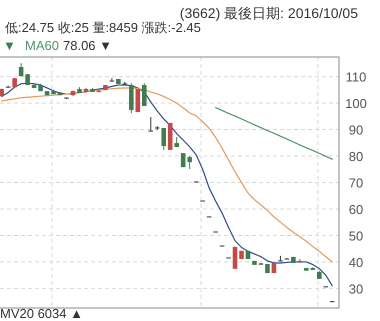 This screenshot has width=380, height=321. I want to click on chart-title: (3662) 最後日期: 2016/10/05, so click(269, 13).